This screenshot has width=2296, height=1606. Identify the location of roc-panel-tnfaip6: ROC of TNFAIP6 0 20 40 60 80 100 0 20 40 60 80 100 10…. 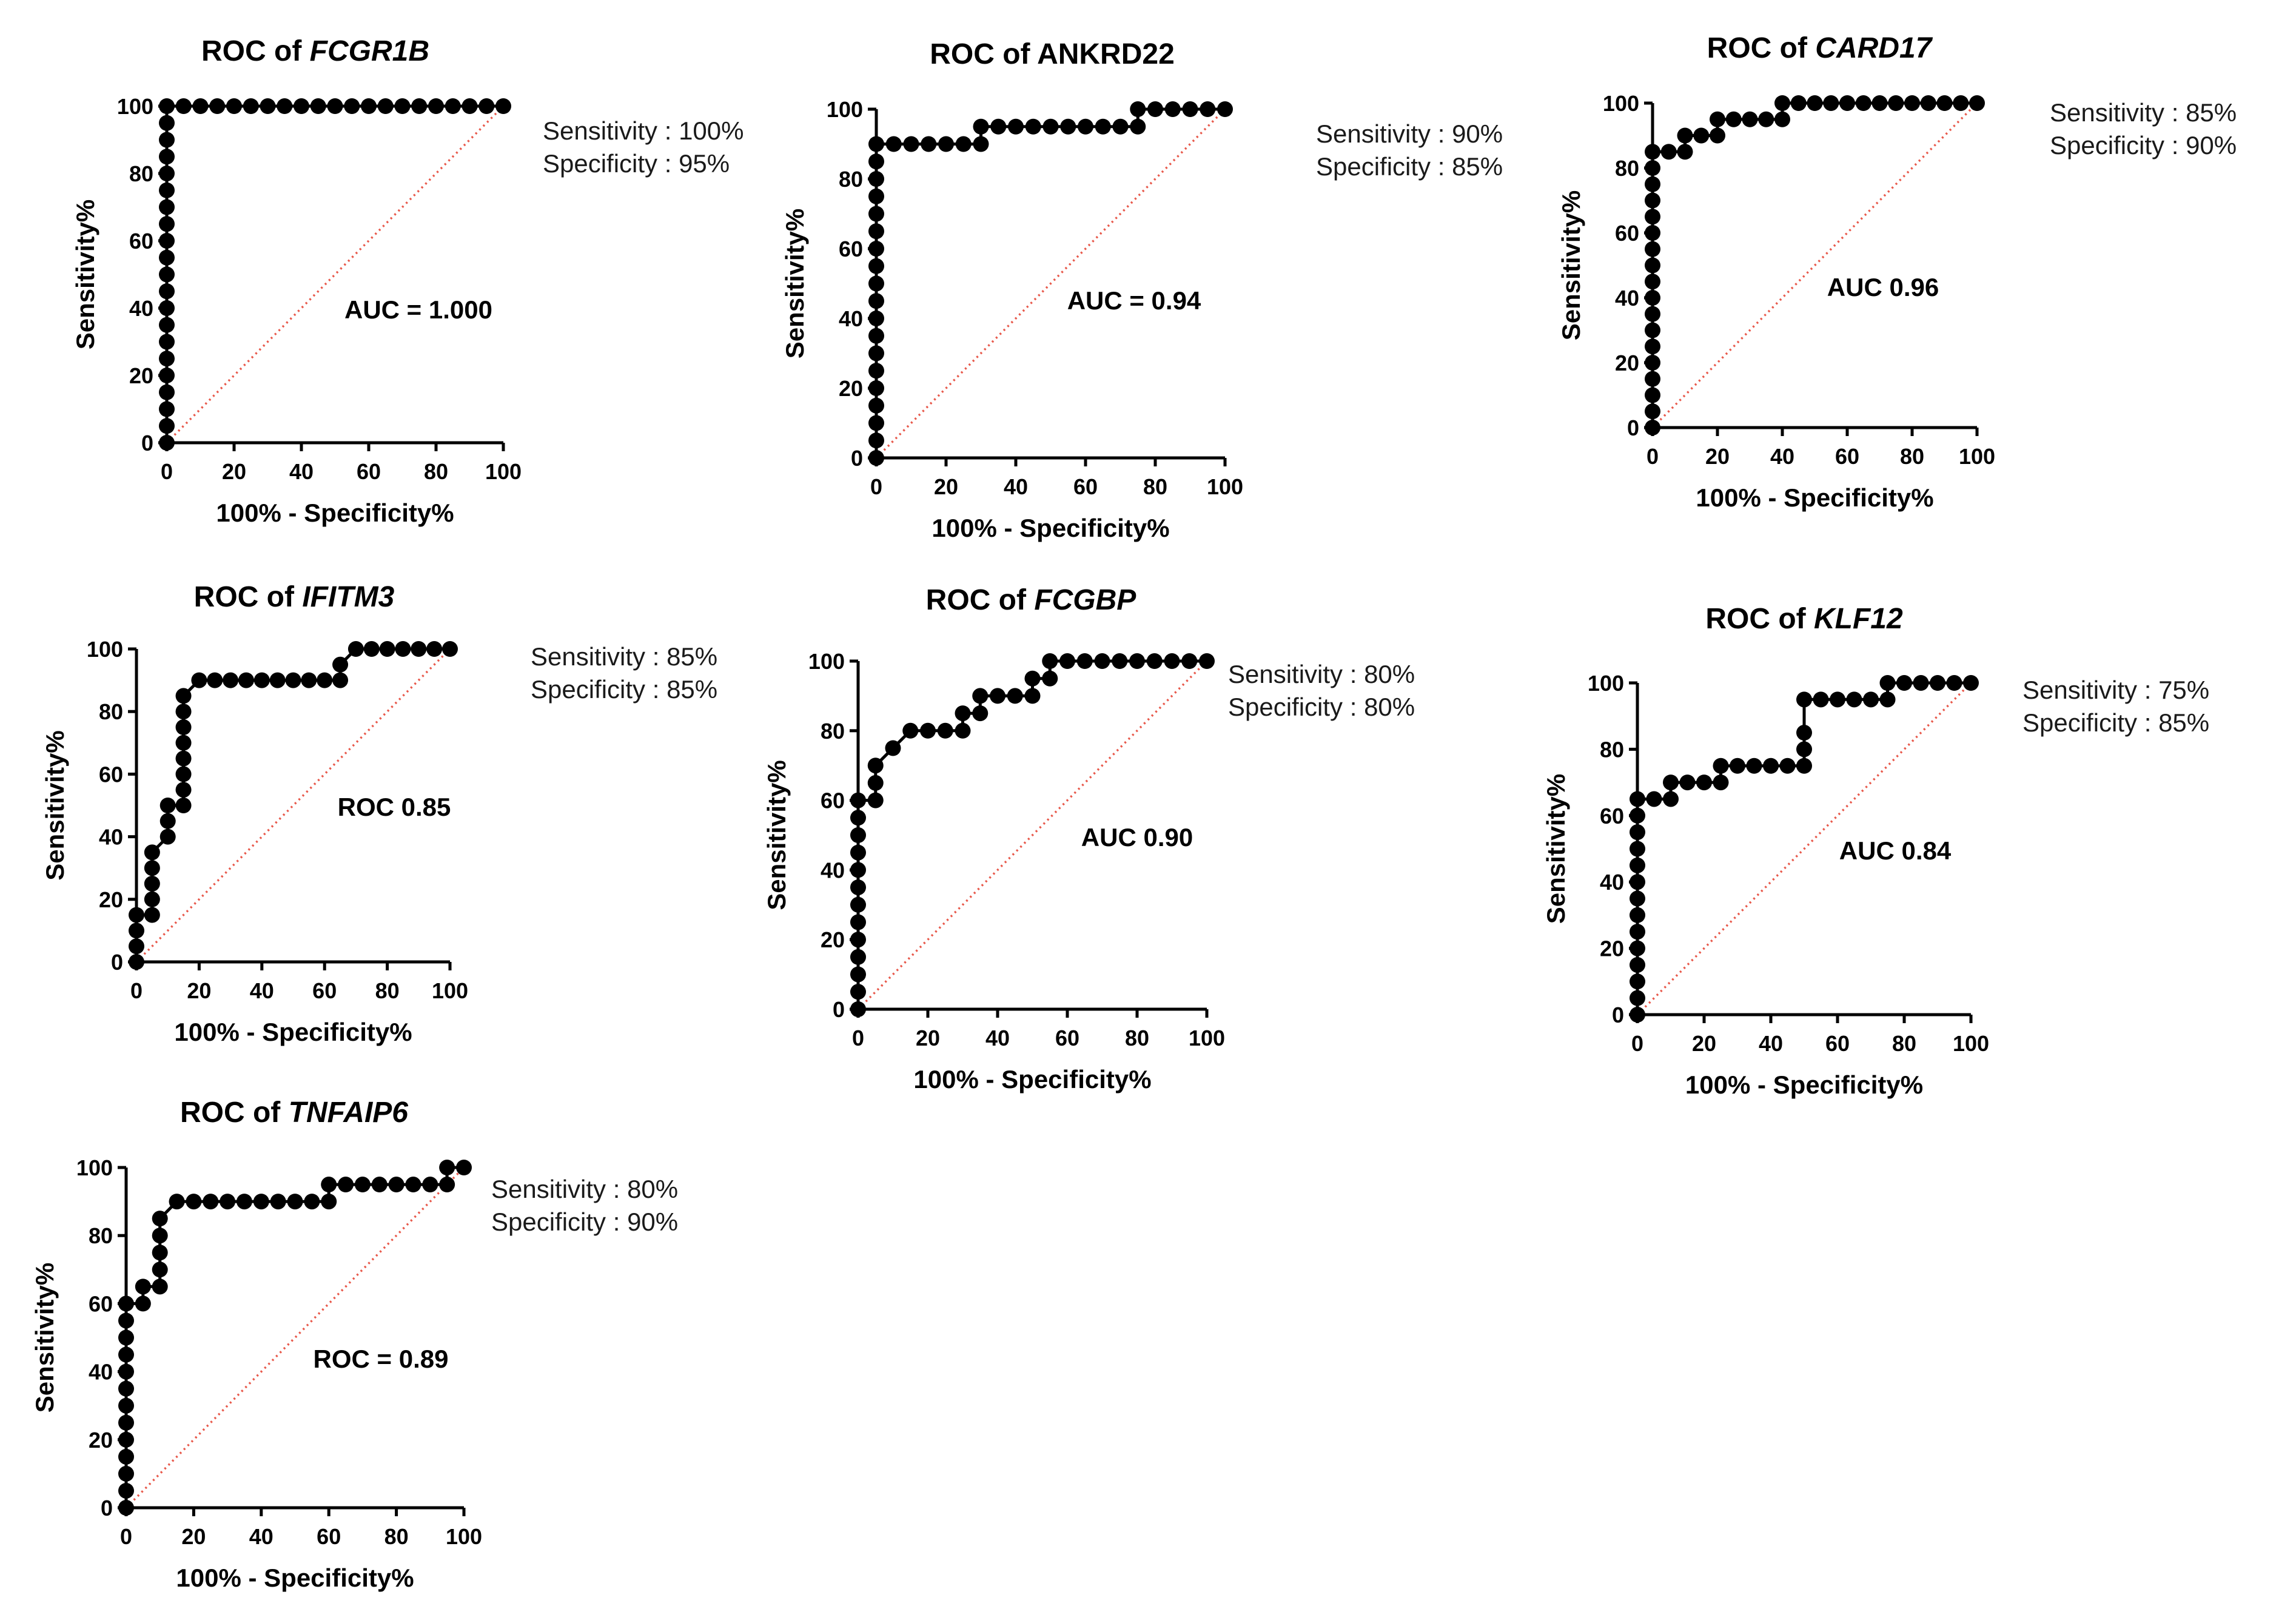
(354, 1344).